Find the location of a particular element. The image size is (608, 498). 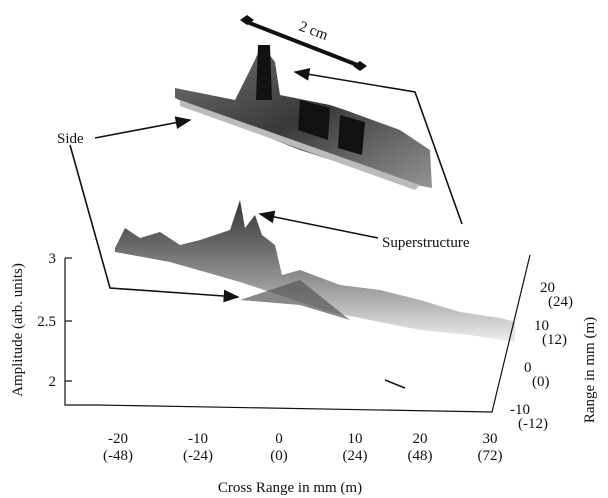

range-tick-label: (12) is located at coordinates (554, 340).